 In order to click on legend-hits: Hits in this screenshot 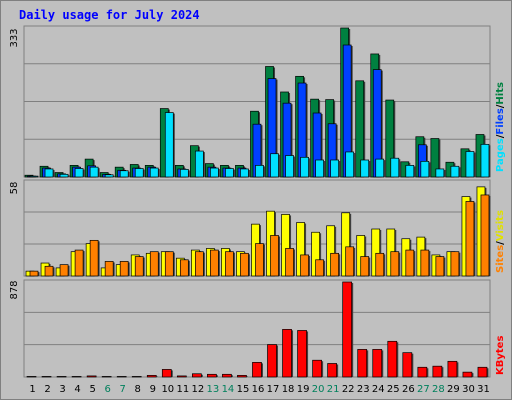, I will do `click(500, 93)`.